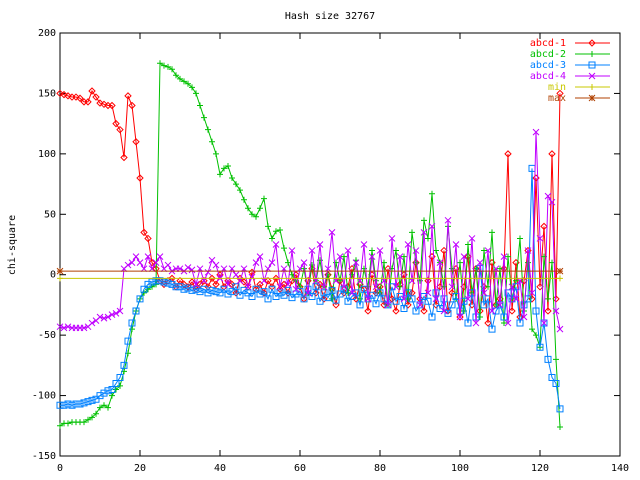 Image resolution: width=640 pixels, height=480 pixels. Describe the element at coordinates (44, 396) in the screenshot. I see `y-tick-label: -100` at that location.